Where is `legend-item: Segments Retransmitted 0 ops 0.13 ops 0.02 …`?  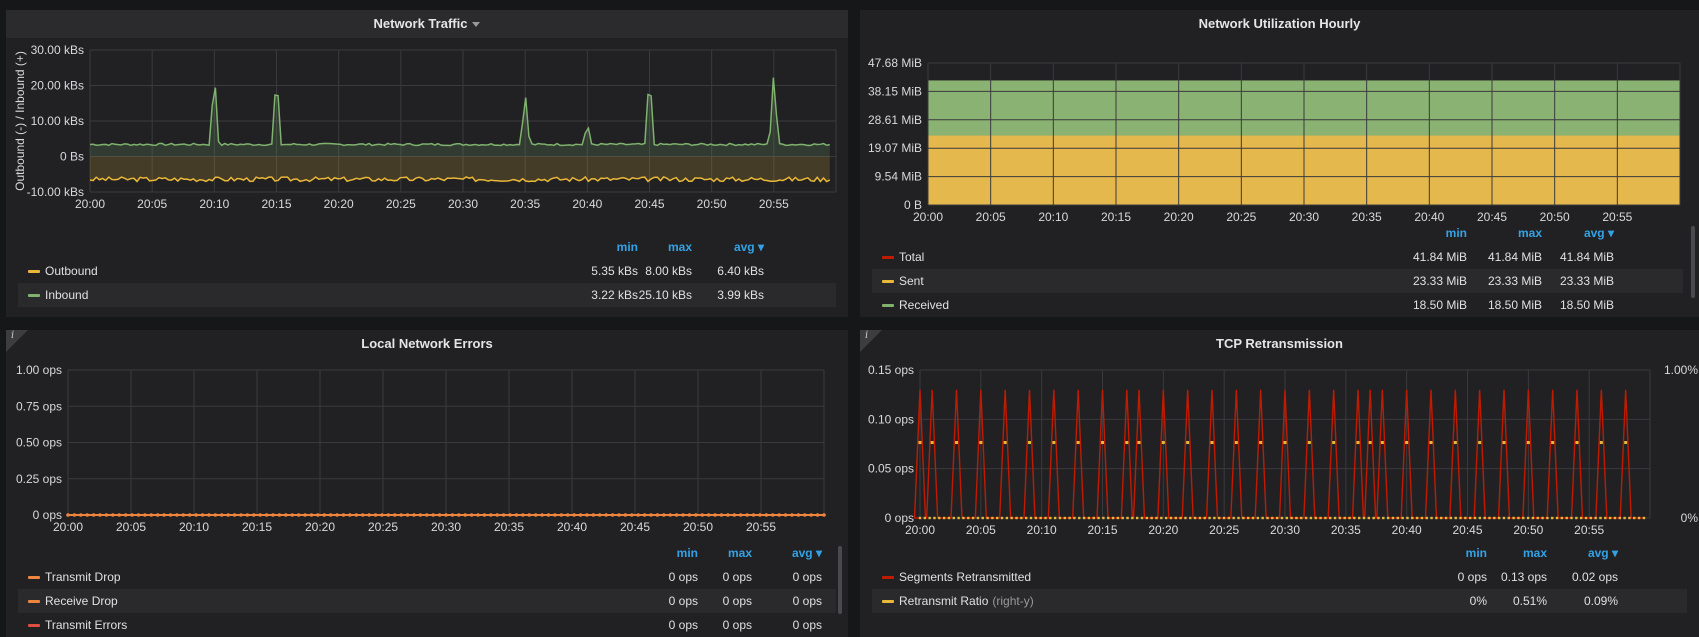 legend-item: Segments Retransmitted 0 ops 0.13 ops 0.02 … is located at coordinates (1279, 577).